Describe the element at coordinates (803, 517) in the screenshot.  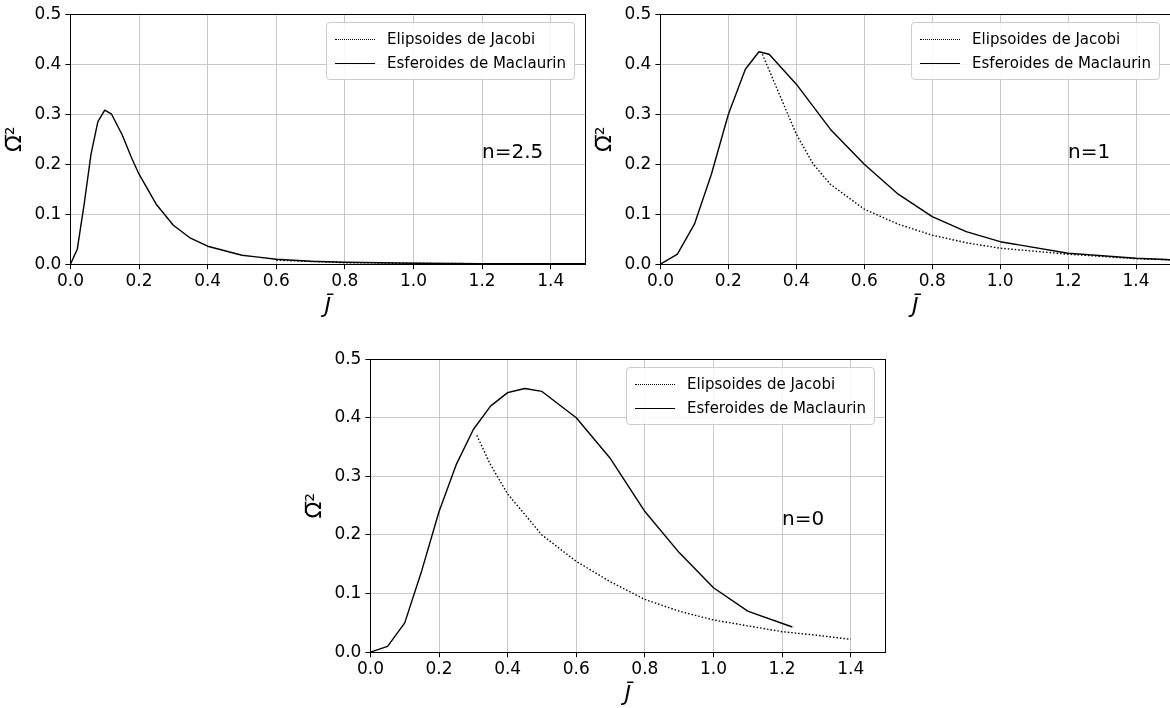
I see `annotation: n=0` at that location.